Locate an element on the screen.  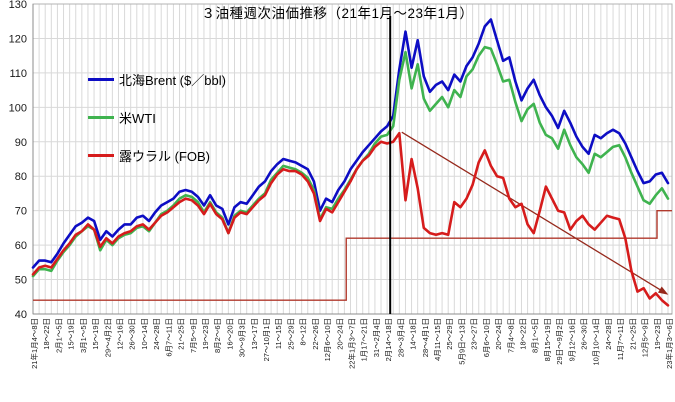
chart-title: ３油種週次油価推移（21年1月～23年1月） is located at coordinates (337, 13).